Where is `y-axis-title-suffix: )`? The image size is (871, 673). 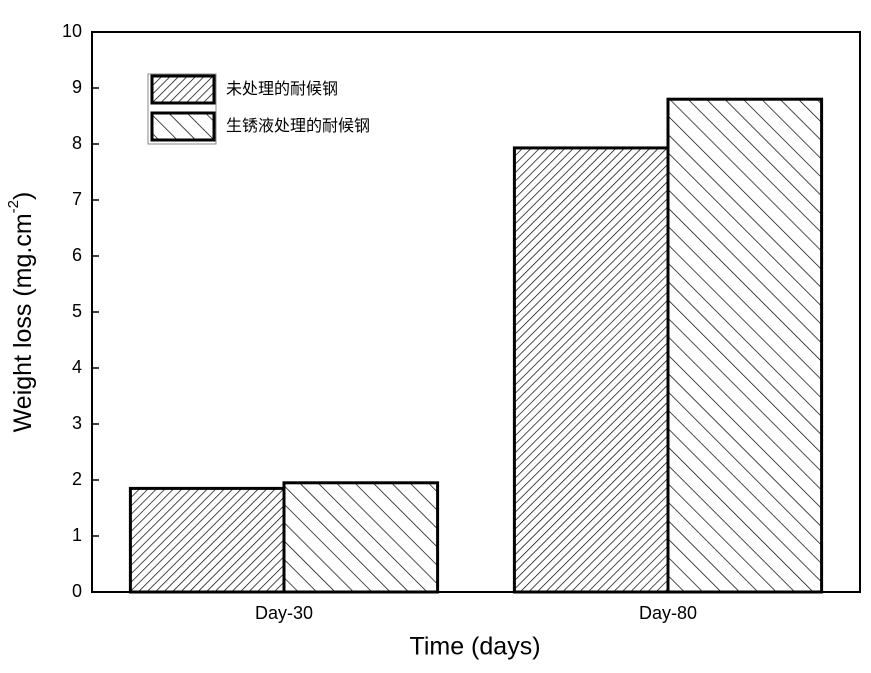
y-axis-title-suffix: ) is located at coordinates (23, 196).